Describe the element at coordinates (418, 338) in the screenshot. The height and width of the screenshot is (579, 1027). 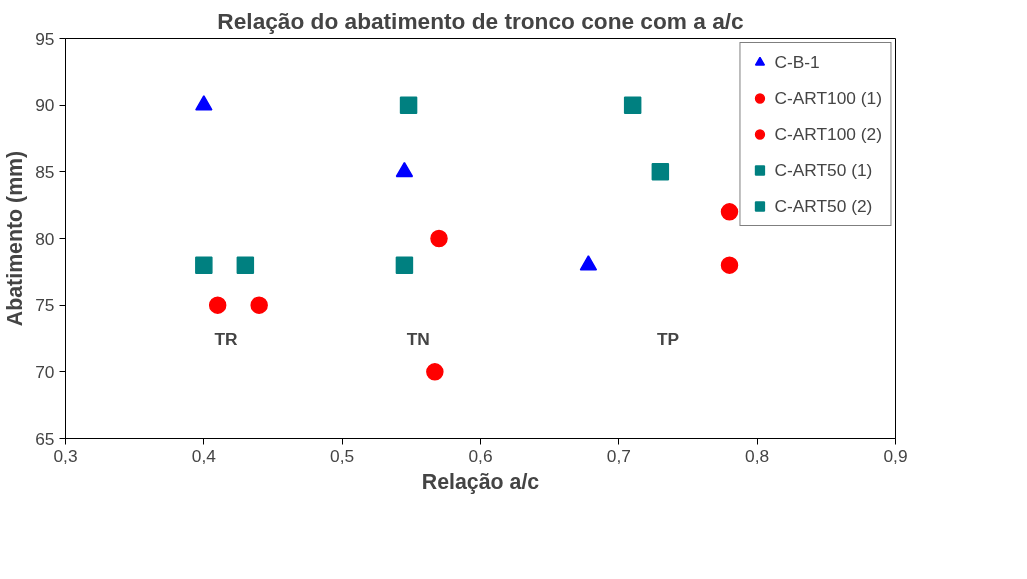
I see `annotation: TN` at that location.